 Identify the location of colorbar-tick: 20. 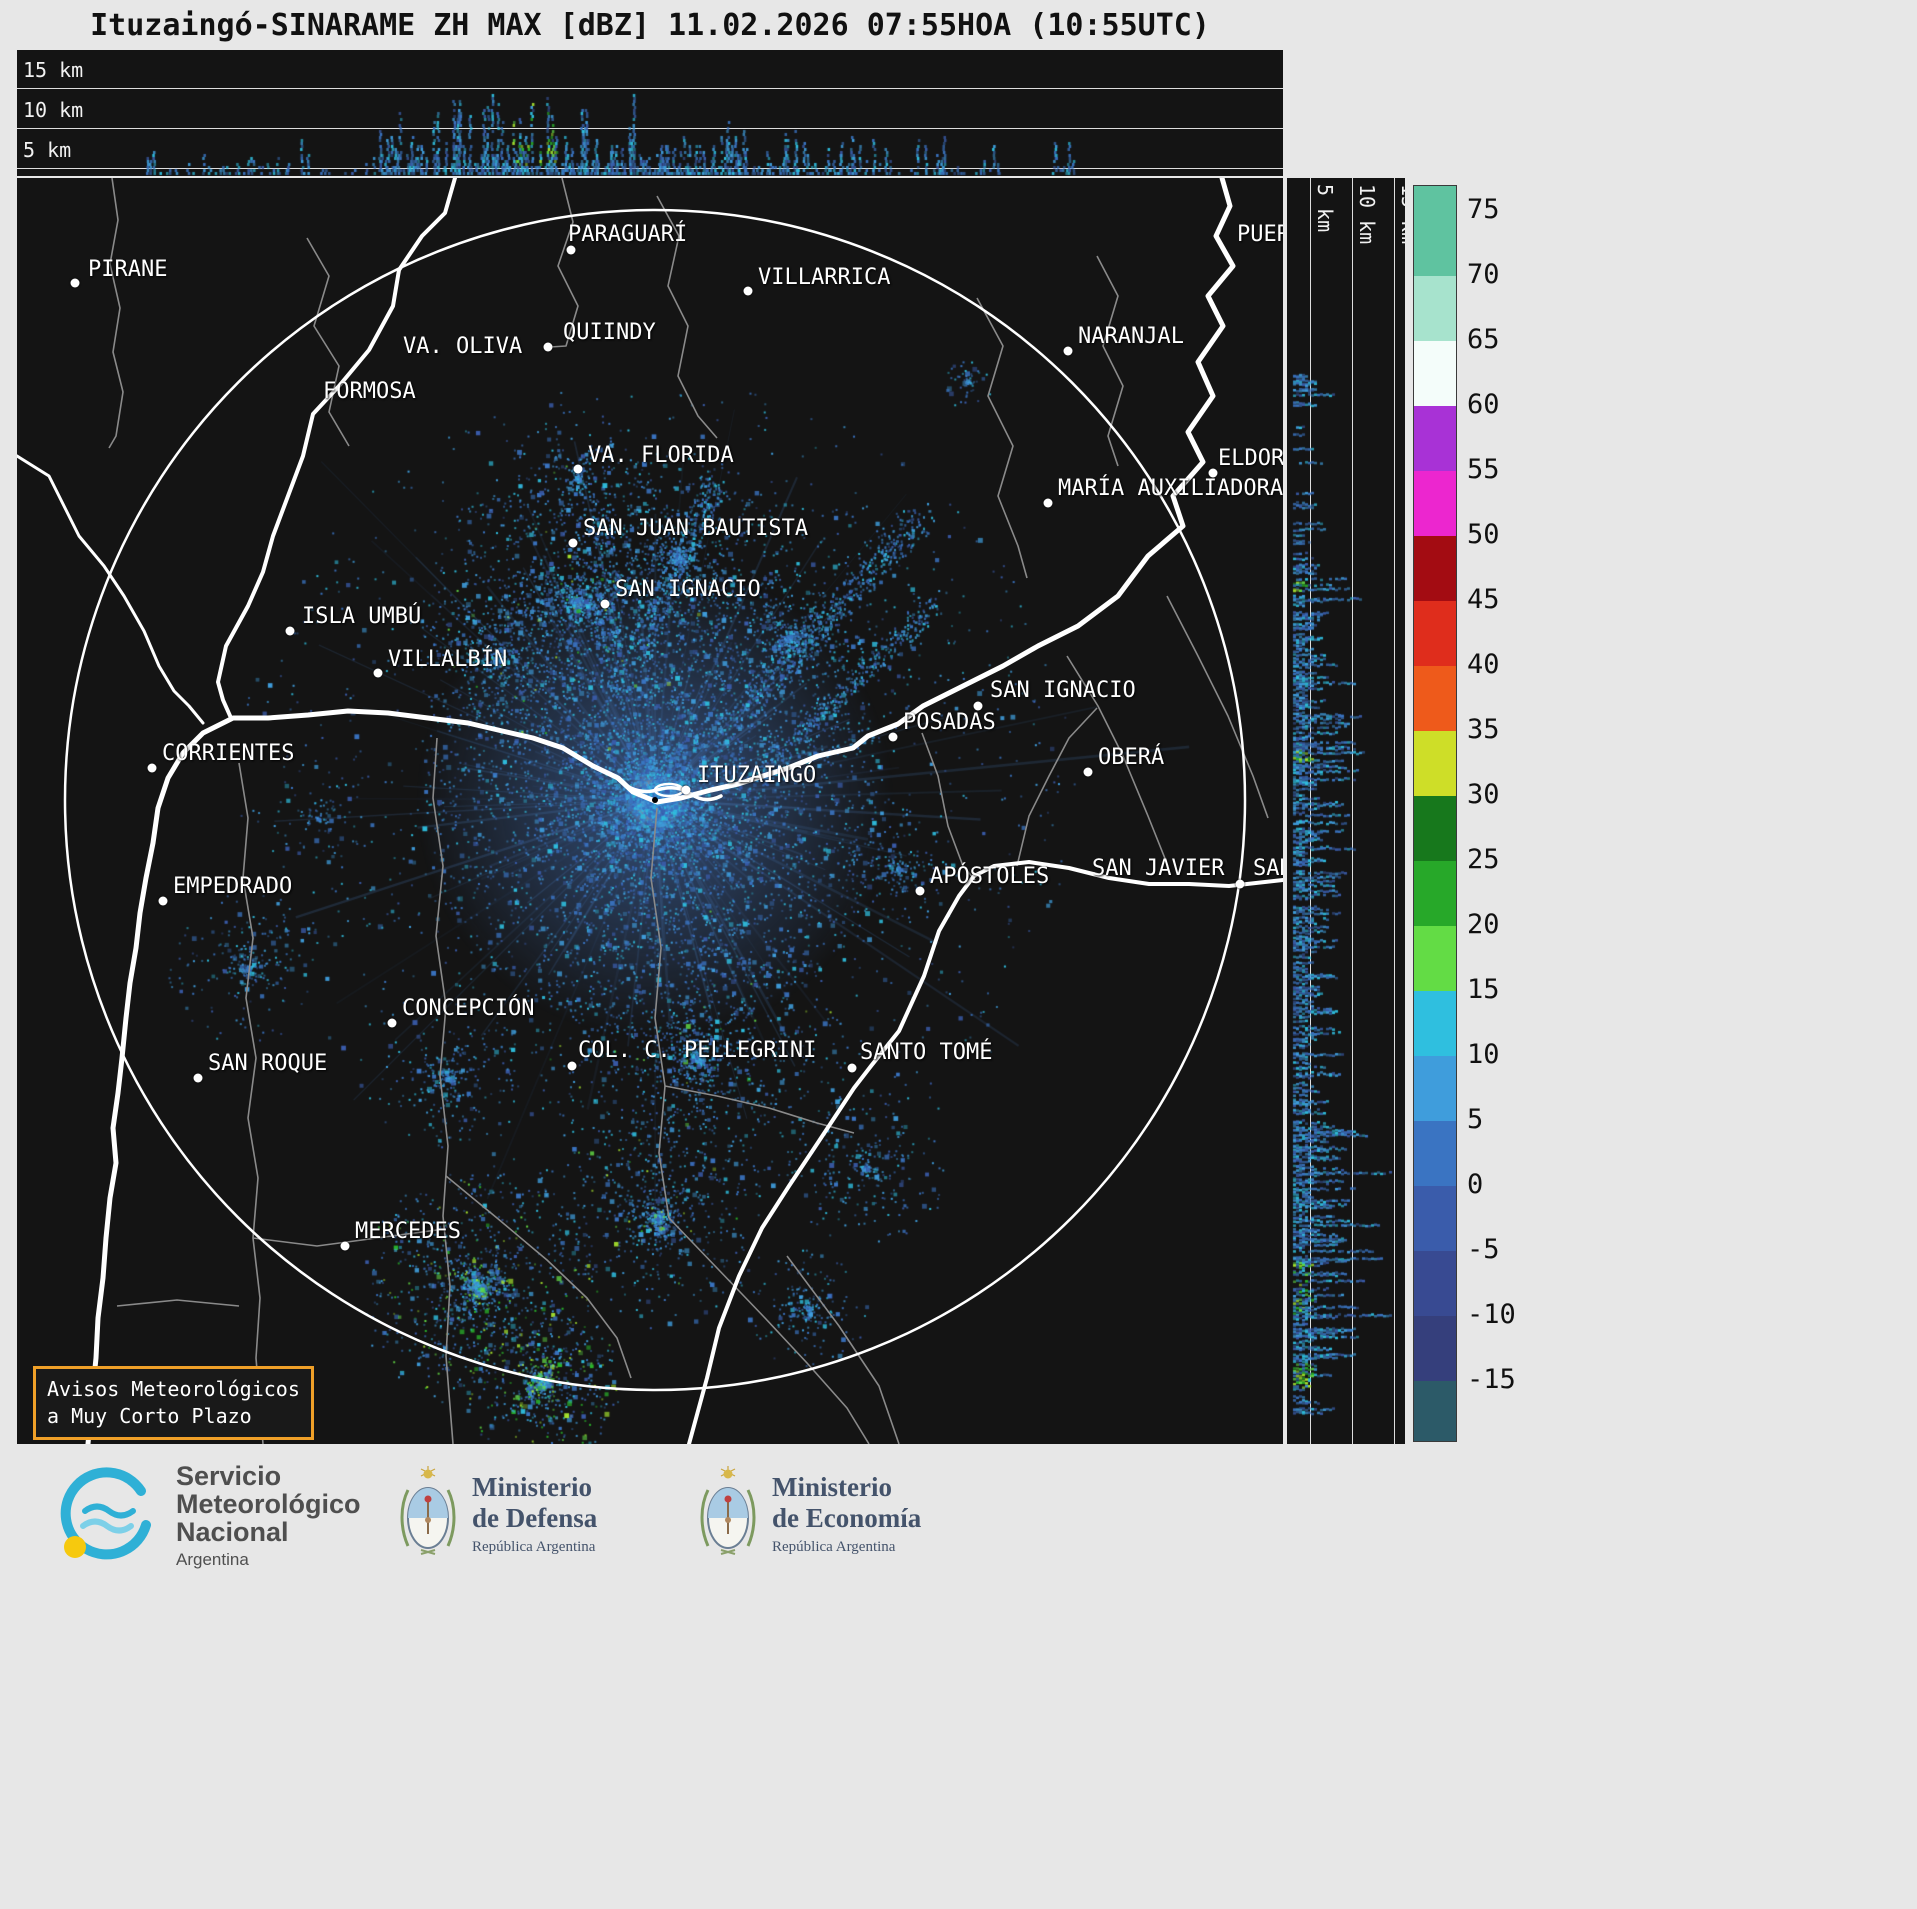
(1483, 924).